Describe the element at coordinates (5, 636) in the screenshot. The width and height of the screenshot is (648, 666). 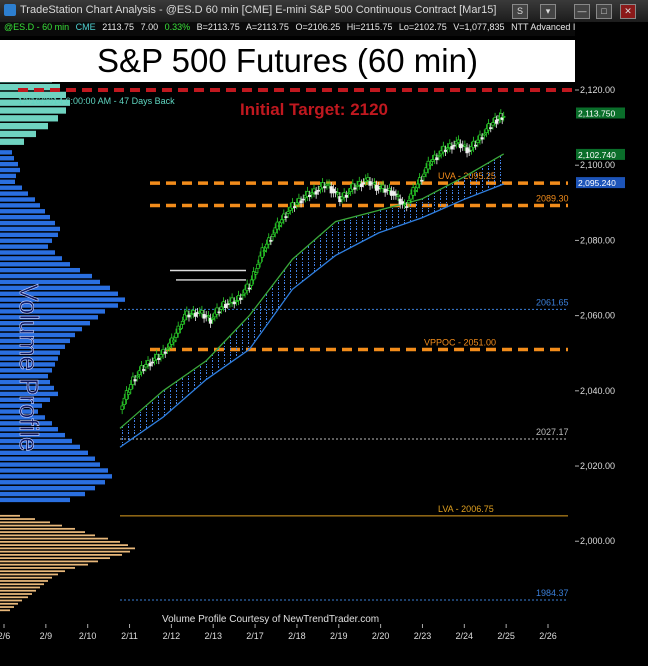
I see `x-tick-label: 2/6` at that location.